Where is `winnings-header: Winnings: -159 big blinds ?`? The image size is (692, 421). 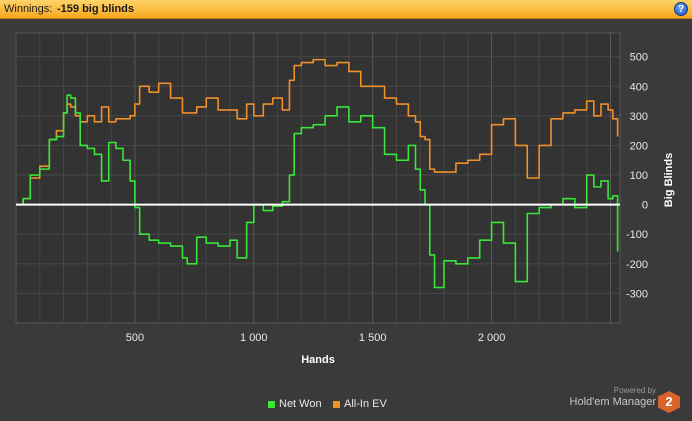
winnings-header: Winnings: -159 big blinds ? is located at coordinates (346, 9).